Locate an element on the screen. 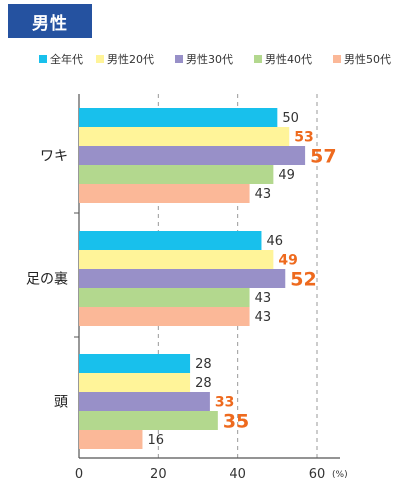 This screenshot has height=483, width=420. legend-label: 男性30代 is located at coordinates (209, 59).